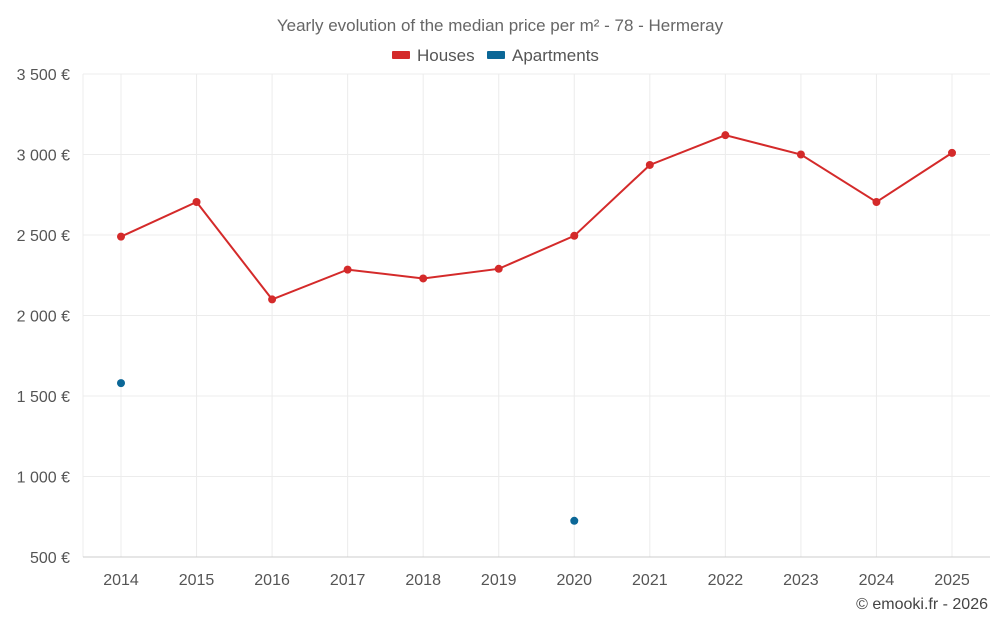  Describe the element at coordinates (43, 397) in the screenshot. I see `y-tick-label: 1 500 €` at that location.